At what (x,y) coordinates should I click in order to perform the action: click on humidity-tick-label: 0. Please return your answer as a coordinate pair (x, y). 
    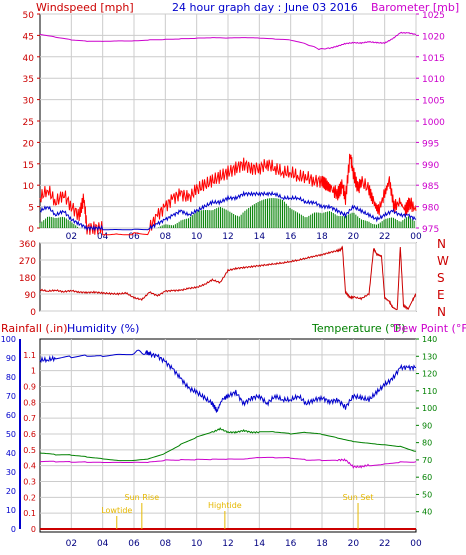
    Looking at the image, I should click on (13, 529).